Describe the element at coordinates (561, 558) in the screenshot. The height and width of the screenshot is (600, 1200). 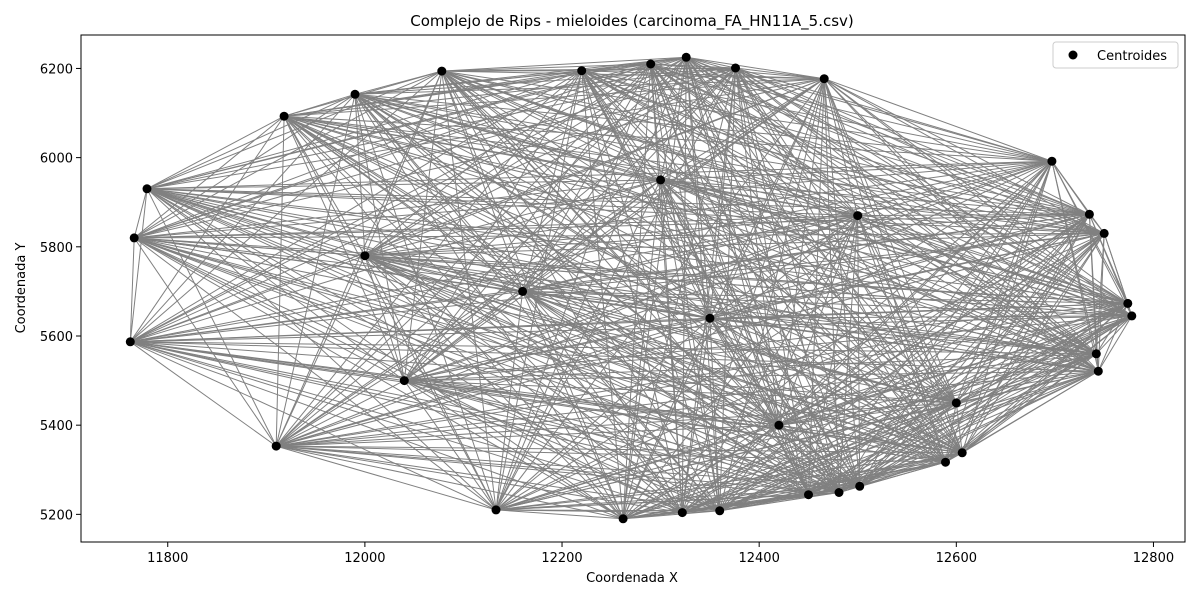
I see `x-tick-label: 12200` at that location.